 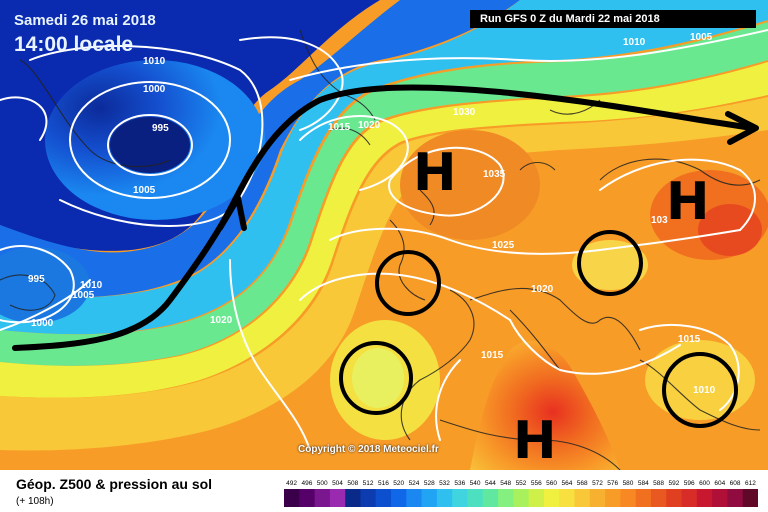 I want to click on scale-label: 604, so click(x=719, y=483).